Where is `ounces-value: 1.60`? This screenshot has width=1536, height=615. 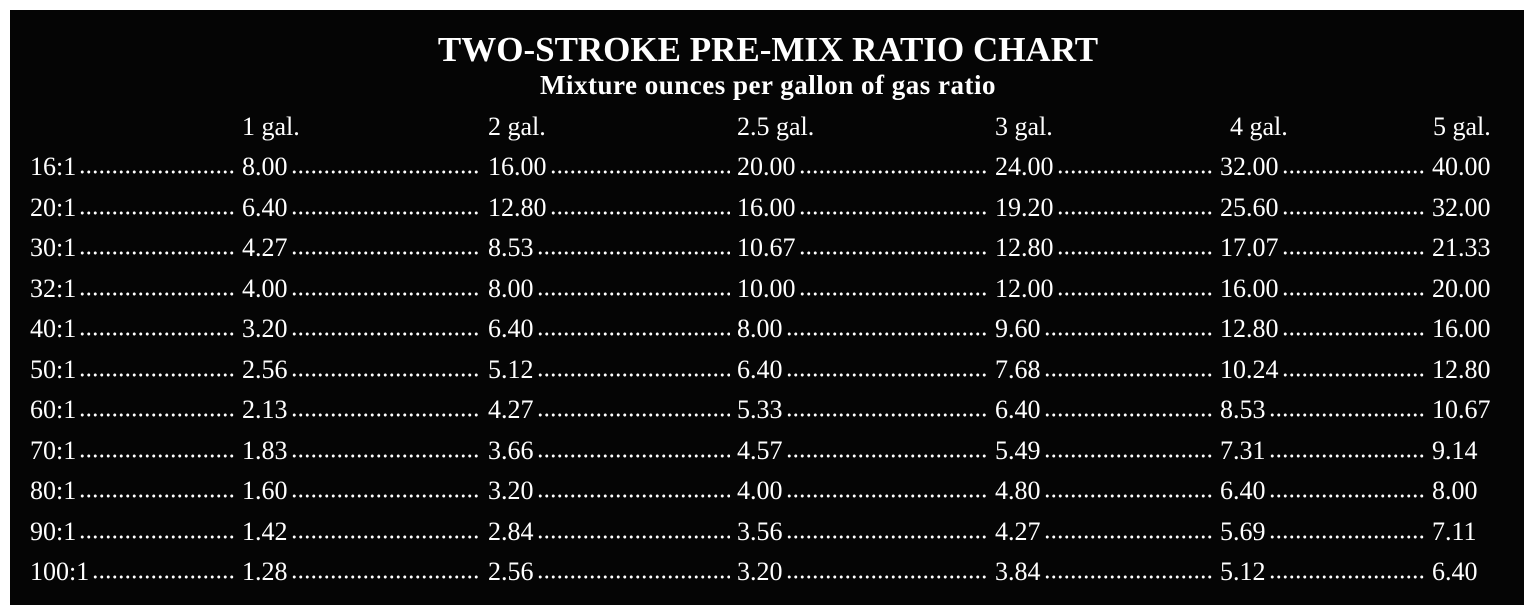 ounces-value: 1.60 is located at coordinates (265, 490).